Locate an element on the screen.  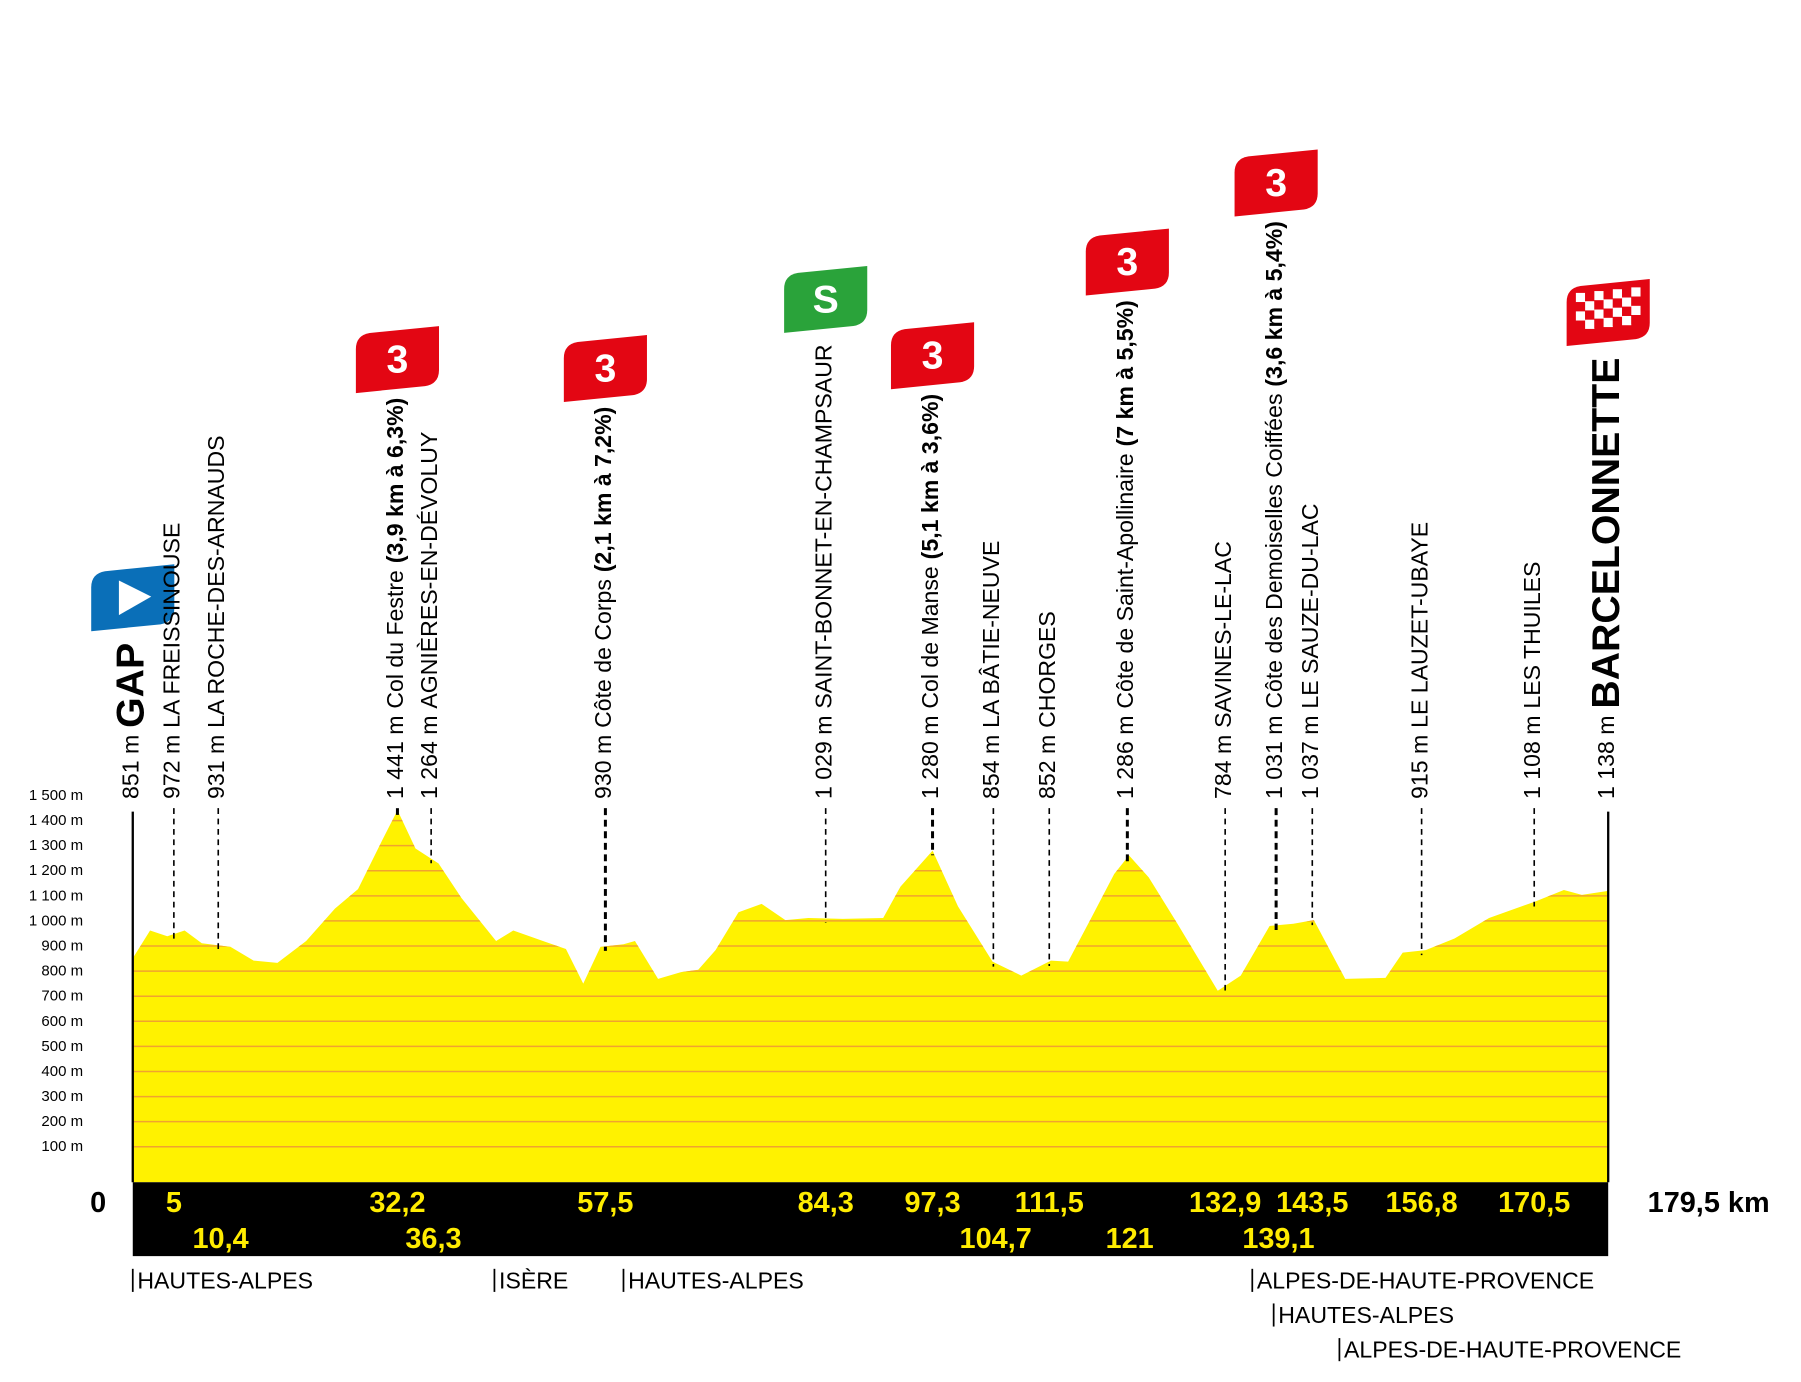
climb-detail: (2,1 km à 7,2%) is located at coordinates (603, 489).